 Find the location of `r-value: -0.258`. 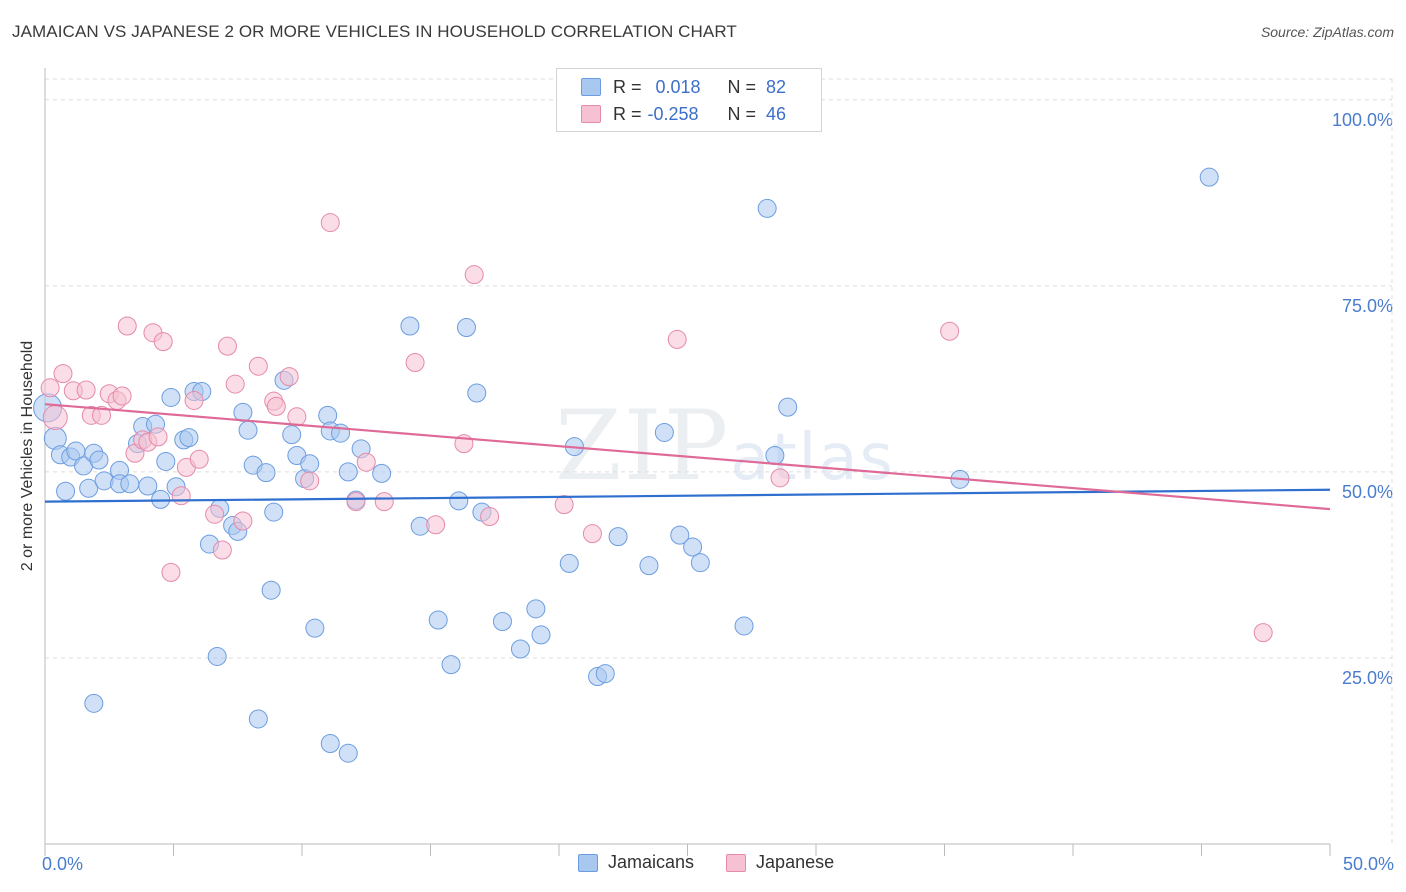

r-value: -0.258 is located at coordinates (673, 113).